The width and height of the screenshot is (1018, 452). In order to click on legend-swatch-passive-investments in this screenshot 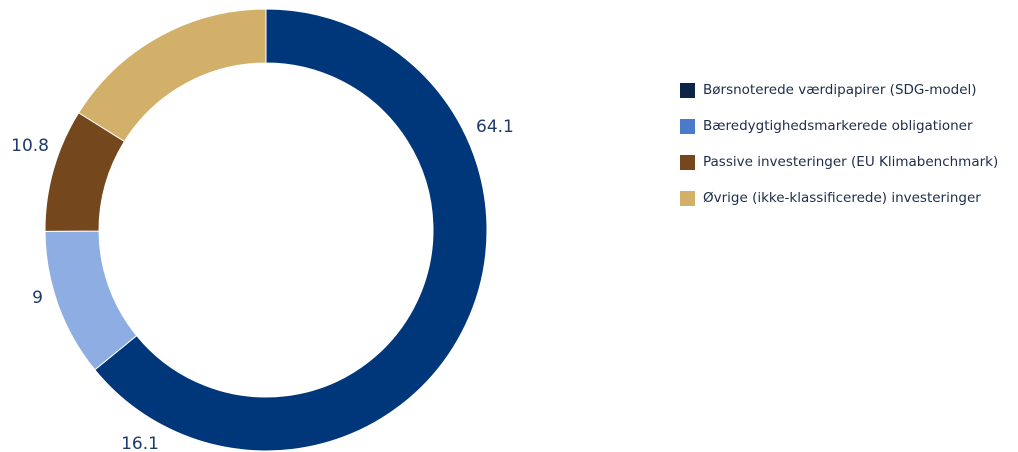, I will do `click(687, 162)`.